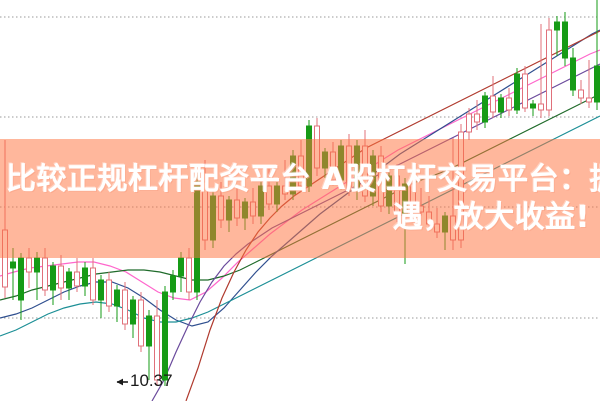 Image resolution: width=600 pixels, height=401 pixels. I want to click on left-arrow-icon, so click(122, 382).